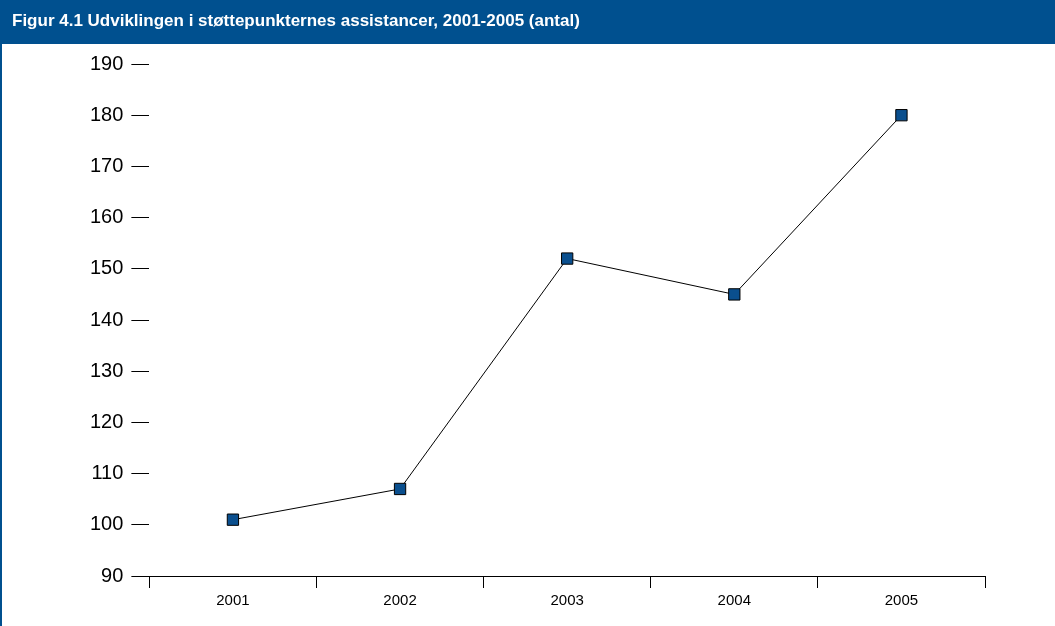 Image resolution: width=1055 pixels, height=626 pixels. Describe the element at coordinates (233, 600) in the screenshot. I see `x-tick-label: 2001` at that location.